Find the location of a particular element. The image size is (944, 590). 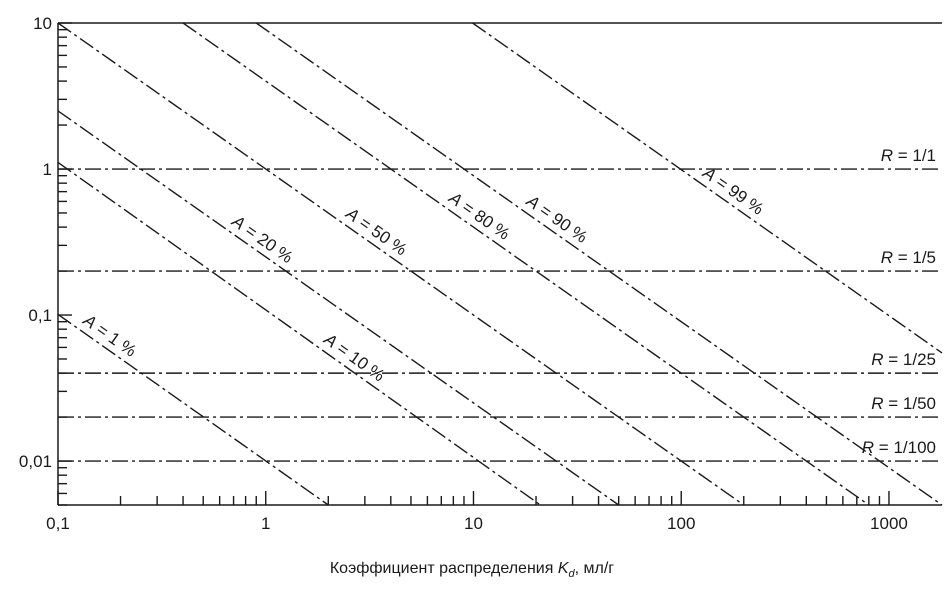

ratio-line-label-1: R = 1/5 is located at coordinates (908, 257).